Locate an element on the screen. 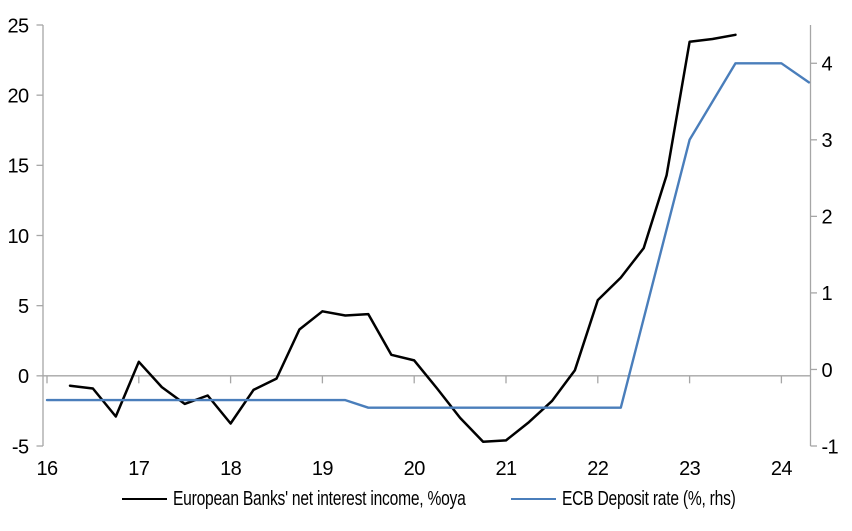 This screenshot has height=531, width=852. legend-label-ecb-deposit-rate: ECB Deposit rate (%, rhs) is located at coordinates (649, 498).